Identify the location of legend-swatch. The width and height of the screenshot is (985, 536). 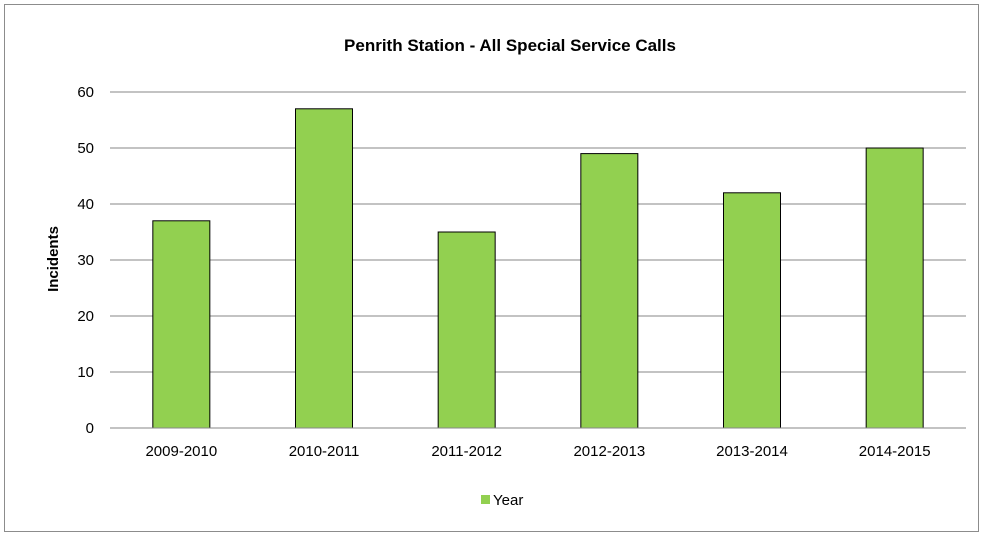
(485, 499).